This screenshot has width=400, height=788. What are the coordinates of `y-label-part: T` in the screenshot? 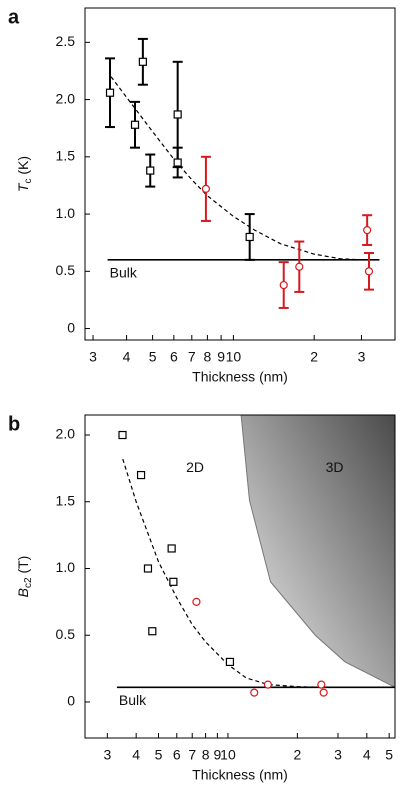 It's located at (23, 187).